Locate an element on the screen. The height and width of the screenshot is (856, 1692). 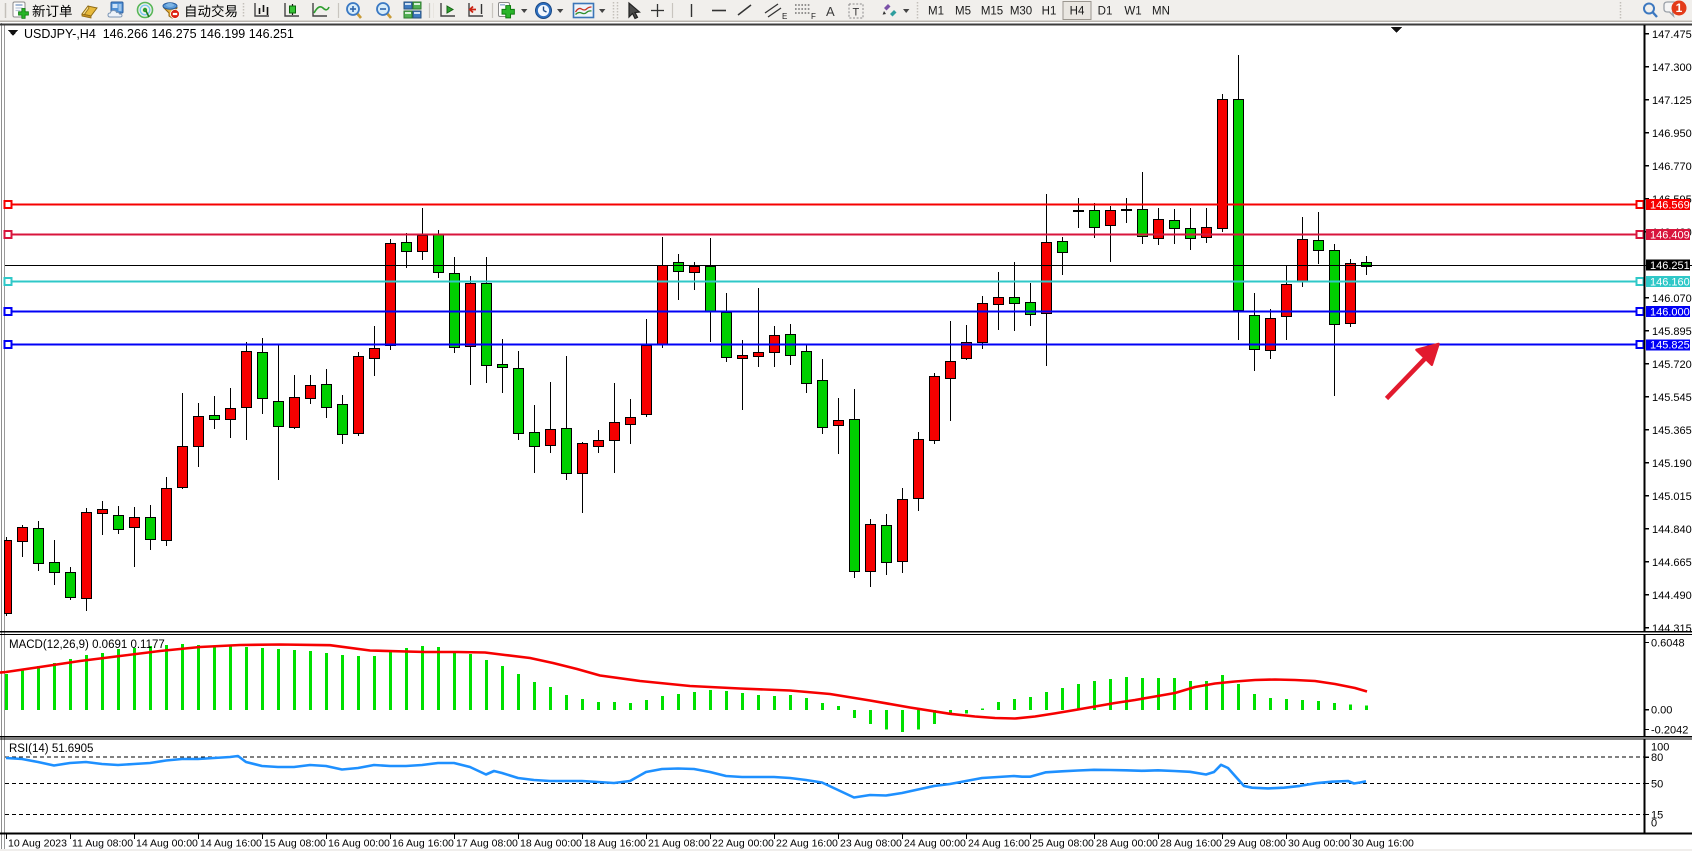
svg-text: 10 Aug 2023 is located at coordinates (37, 844).